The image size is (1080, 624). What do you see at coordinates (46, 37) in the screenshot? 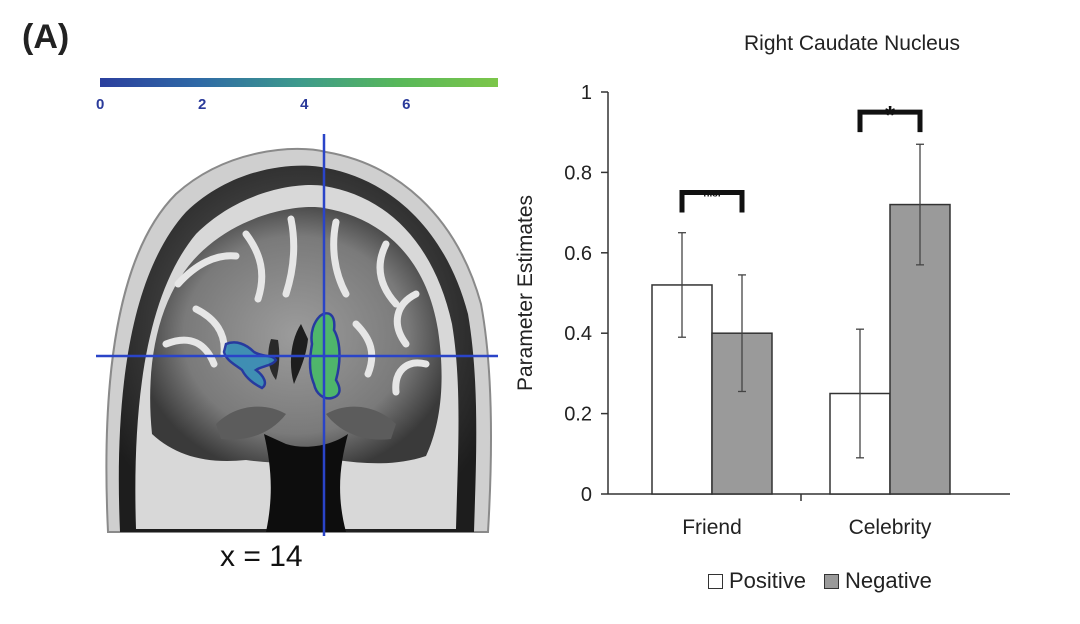
I see `panel-label: (A)` at bounding box center [46, 37].